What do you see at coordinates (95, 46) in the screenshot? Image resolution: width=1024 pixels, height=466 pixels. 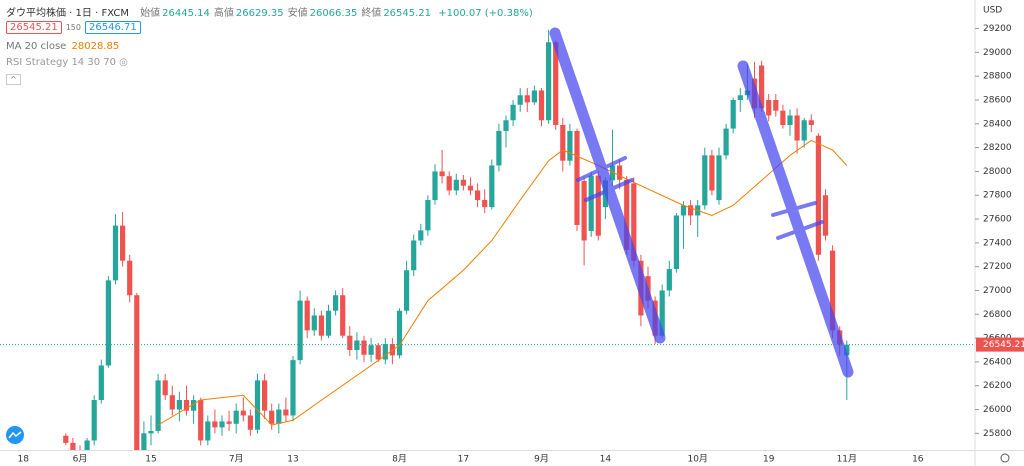 I see `ma-value: 28028.85` at bounding box center [95, 46].